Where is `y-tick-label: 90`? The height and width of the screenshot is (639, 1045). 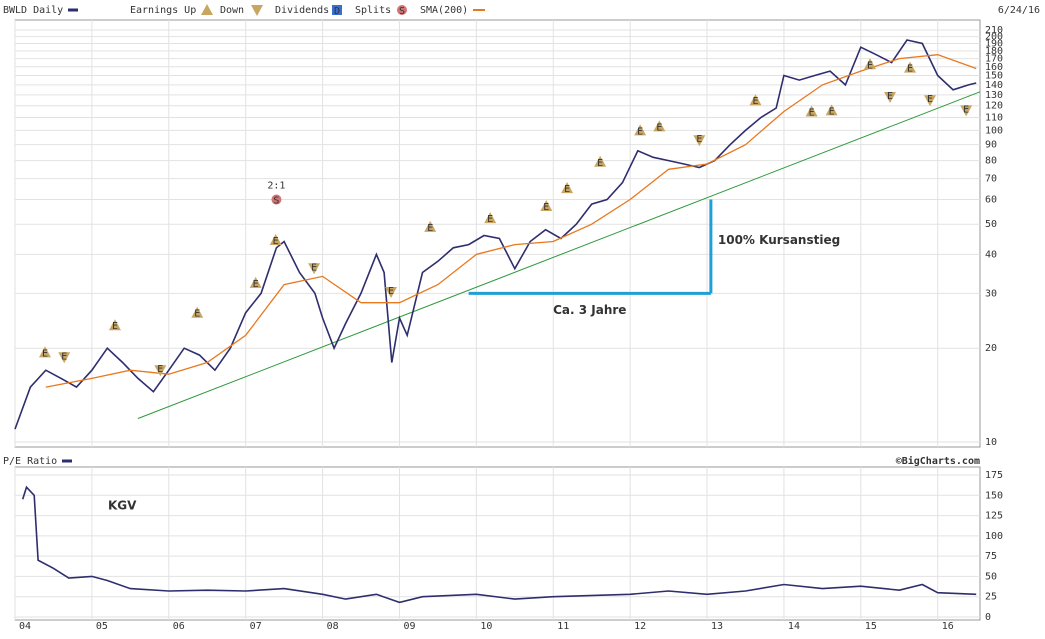 y-tick-label: 90 is located at coordinates (991, 145).